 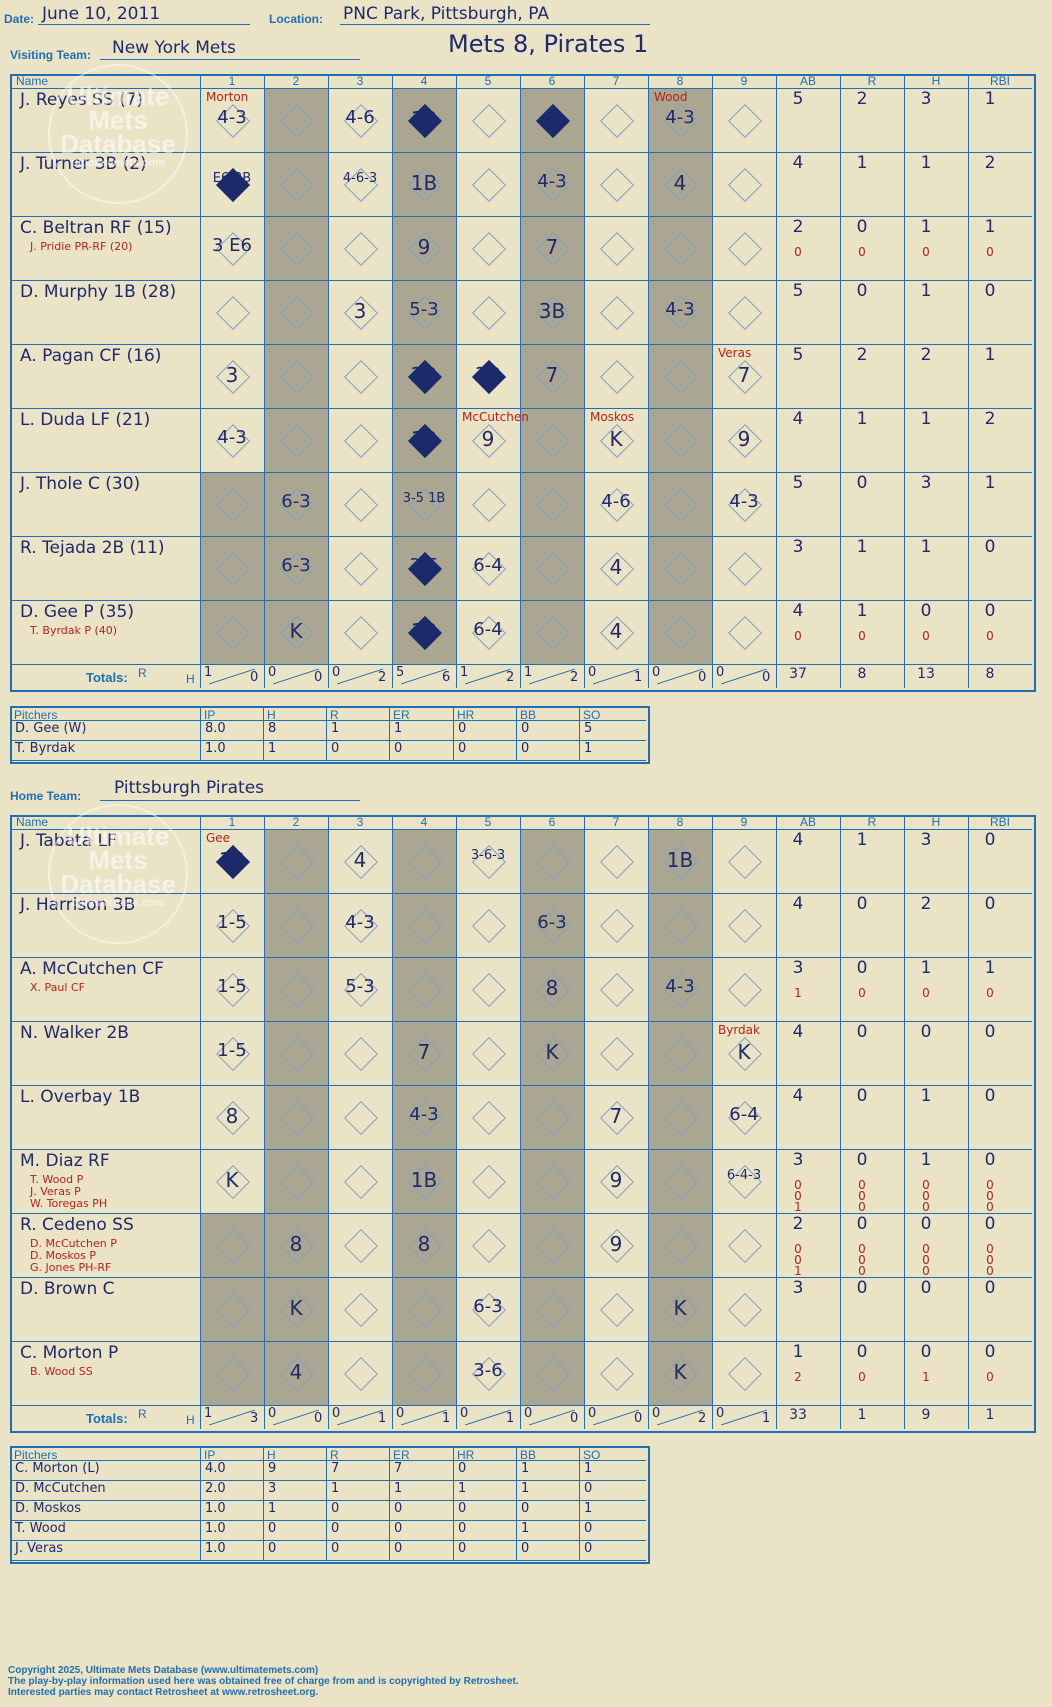 What do you see at coordinates (398, 1548) in the screenshot?
I see `home-pitcher-cell: 0` at bounding box center [398, 1548].